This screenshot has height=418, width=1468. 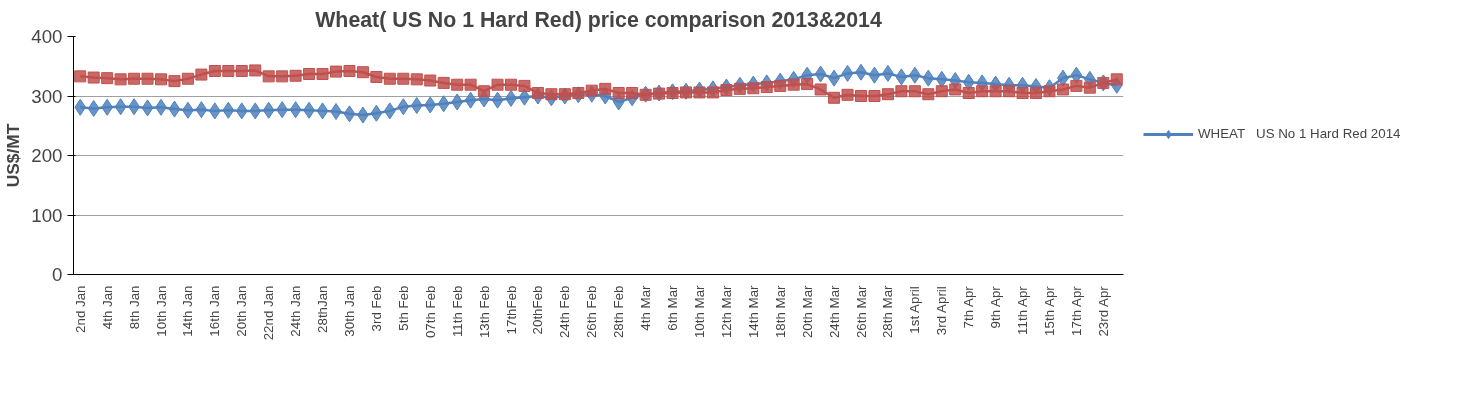 I want to click on y-tick-label: 200, so click(x=47, y=155).